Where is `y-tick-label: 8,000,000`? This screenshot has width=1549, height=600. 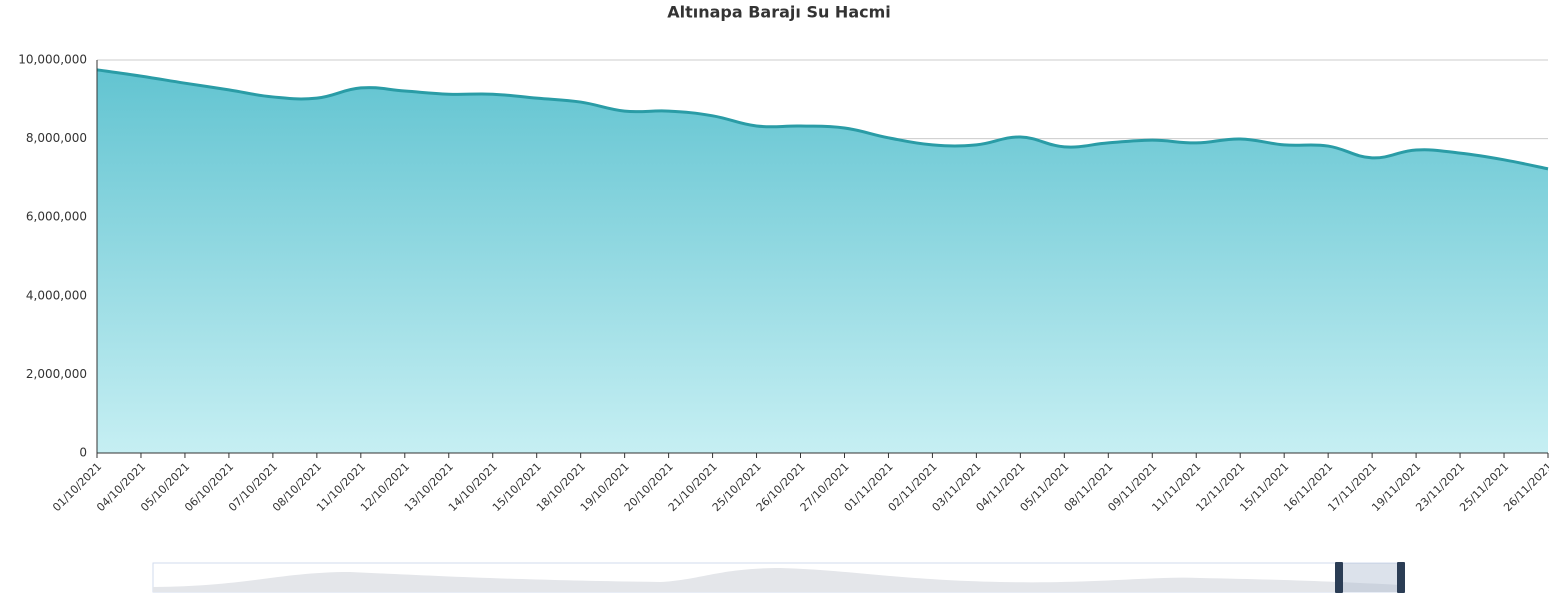 y-tick-label: 8,000,000 is located at coordinates (56, 138).